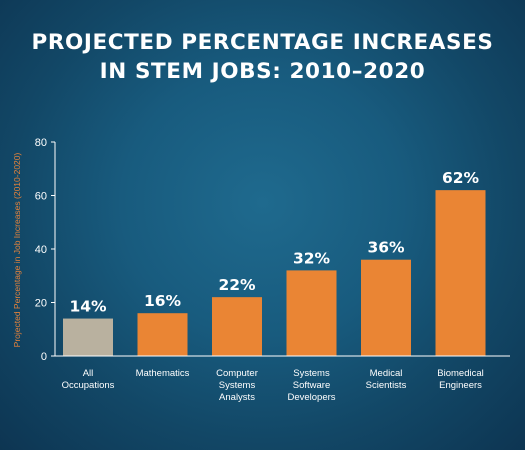  Describe the element at coordinates (460, 373) in the screenshot. I see `category-label-line: Biomedical` at that location.